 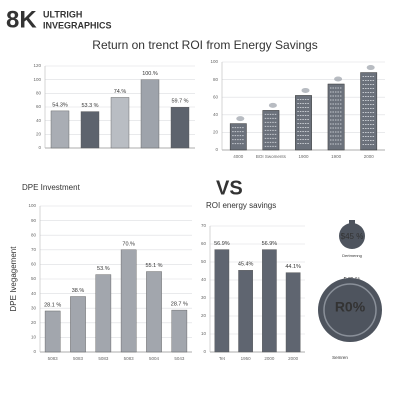 I want to click on x-tick-label: Tet, so click(x=222, y=358).